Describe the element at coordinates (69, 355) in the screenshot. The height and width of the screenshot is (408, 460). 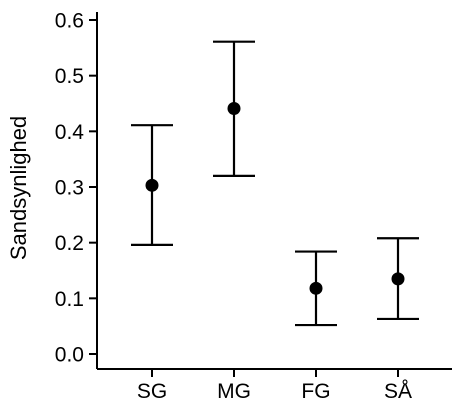
I see `y-tick-label: 0.0` at that location.